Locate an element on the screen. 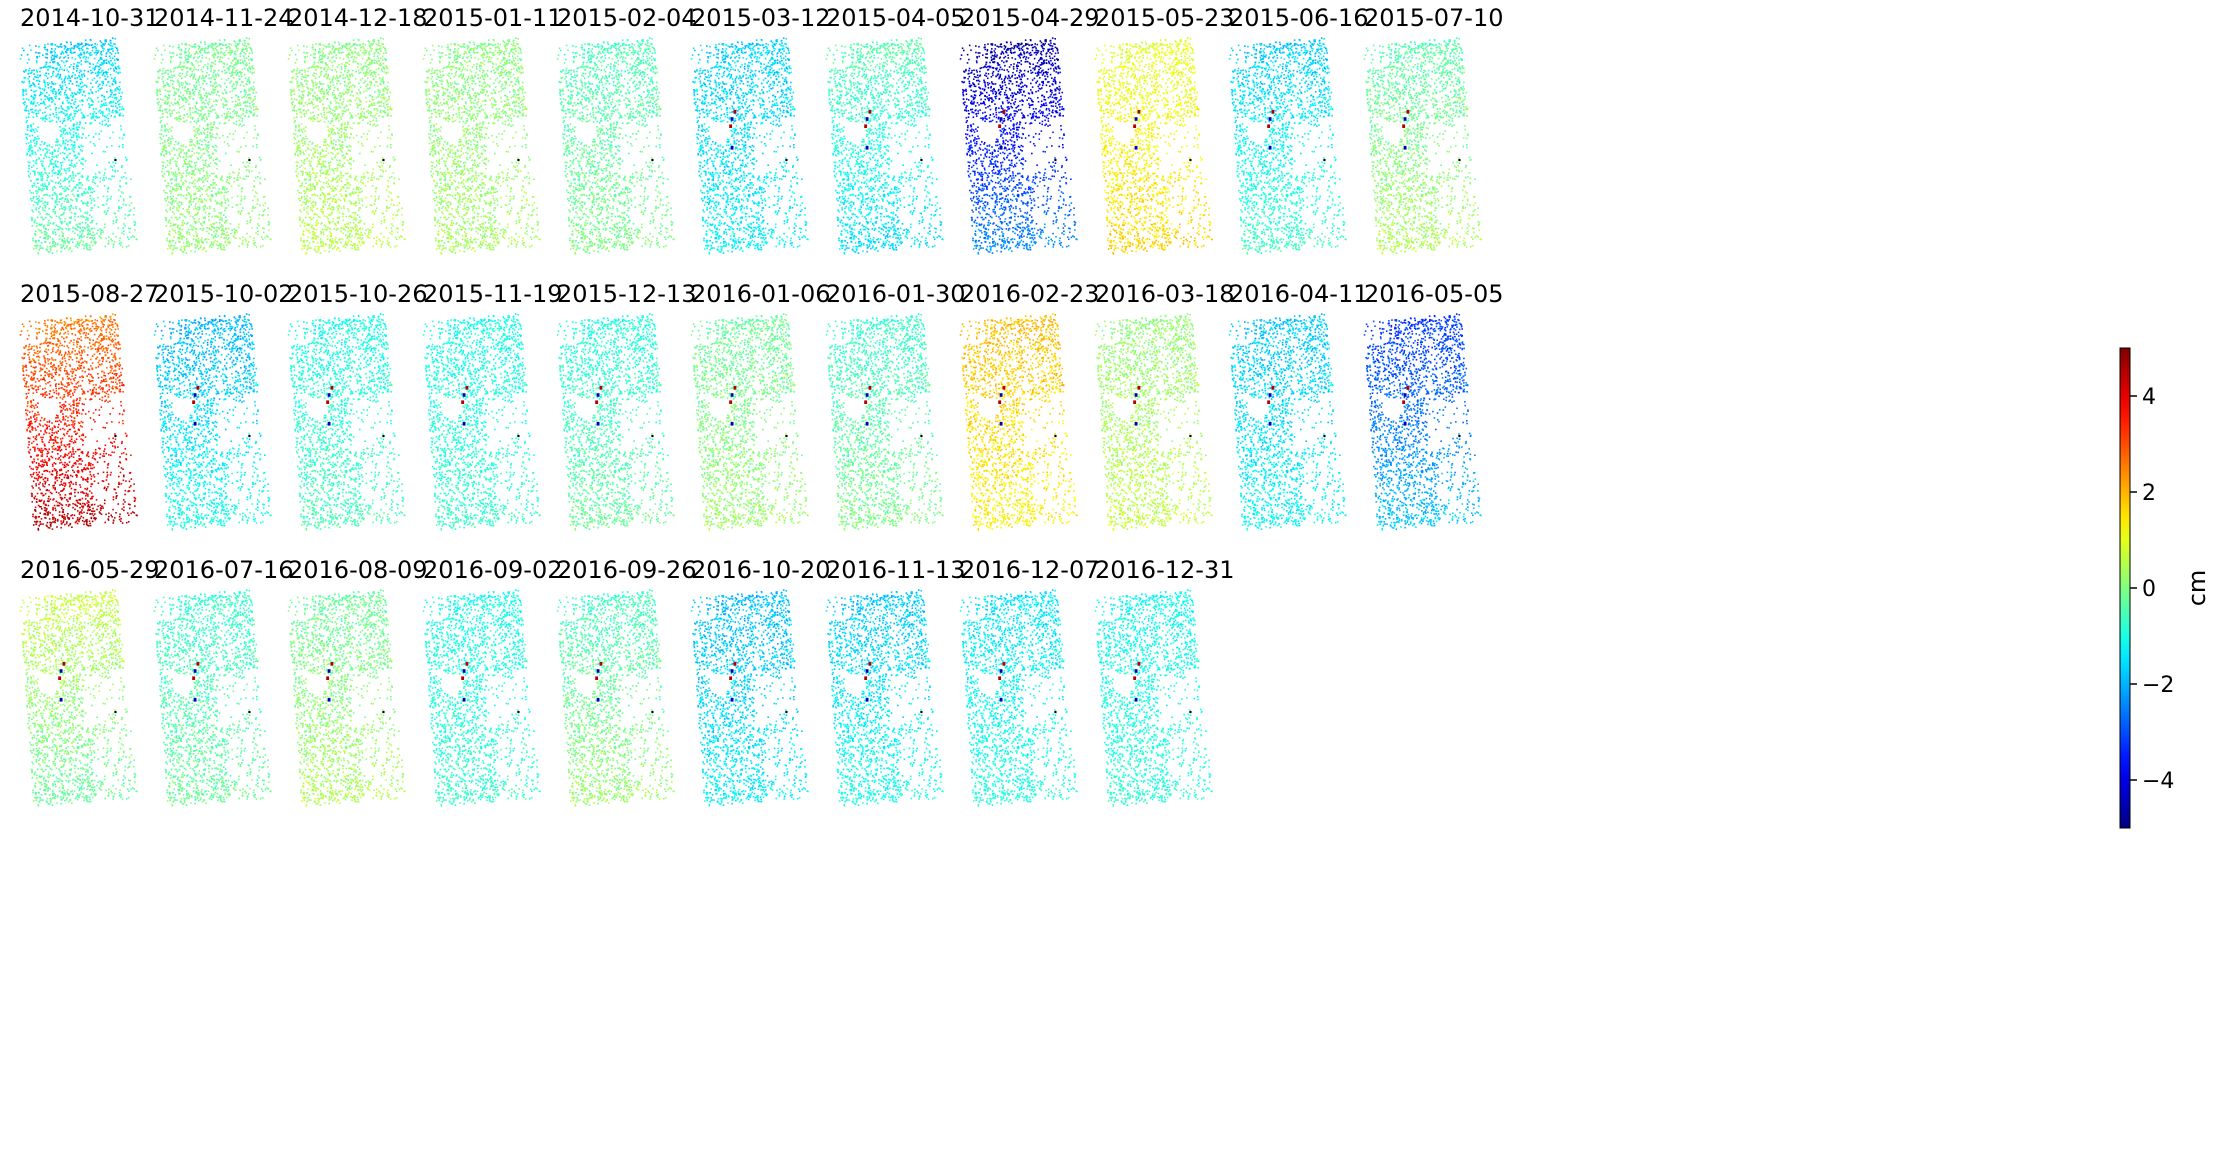 The height and width of the screenshot is (1170, 2217). panel-title: 2014-10-31 is located at coordinates (89, 18).